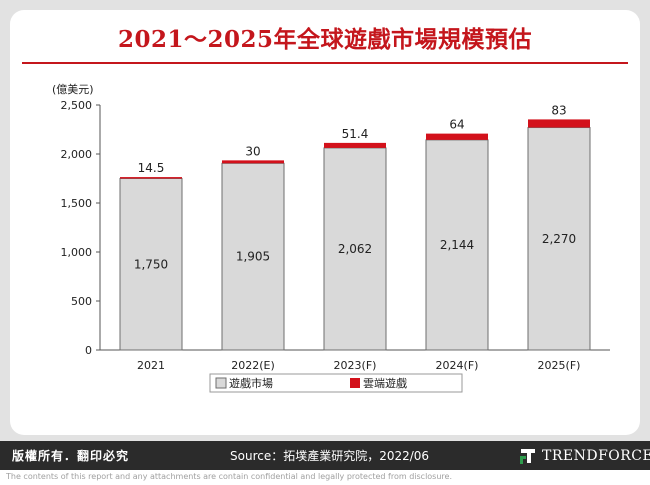  Describe the element at coordinates (325, 63) in the screenshot. I see `title-divider` at that location.